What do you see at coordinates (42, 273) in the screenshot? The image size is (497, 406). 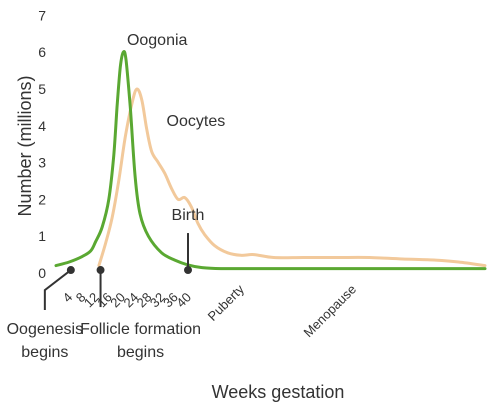 I see `y-tick-label: 0` at bounding box center [42, 273].